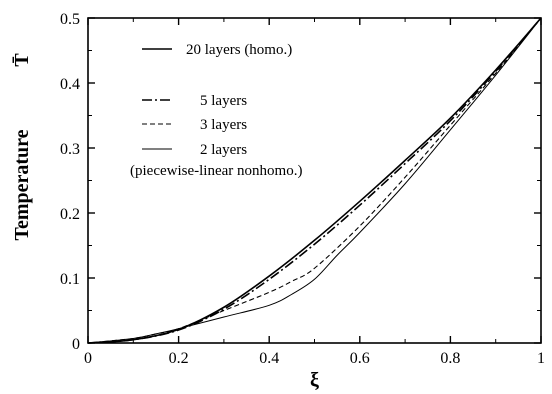 The image size is (552, 394). Describe the element at coordinates (541, 358) in the screenshot. I see `x-tick-label: 1` at that location.